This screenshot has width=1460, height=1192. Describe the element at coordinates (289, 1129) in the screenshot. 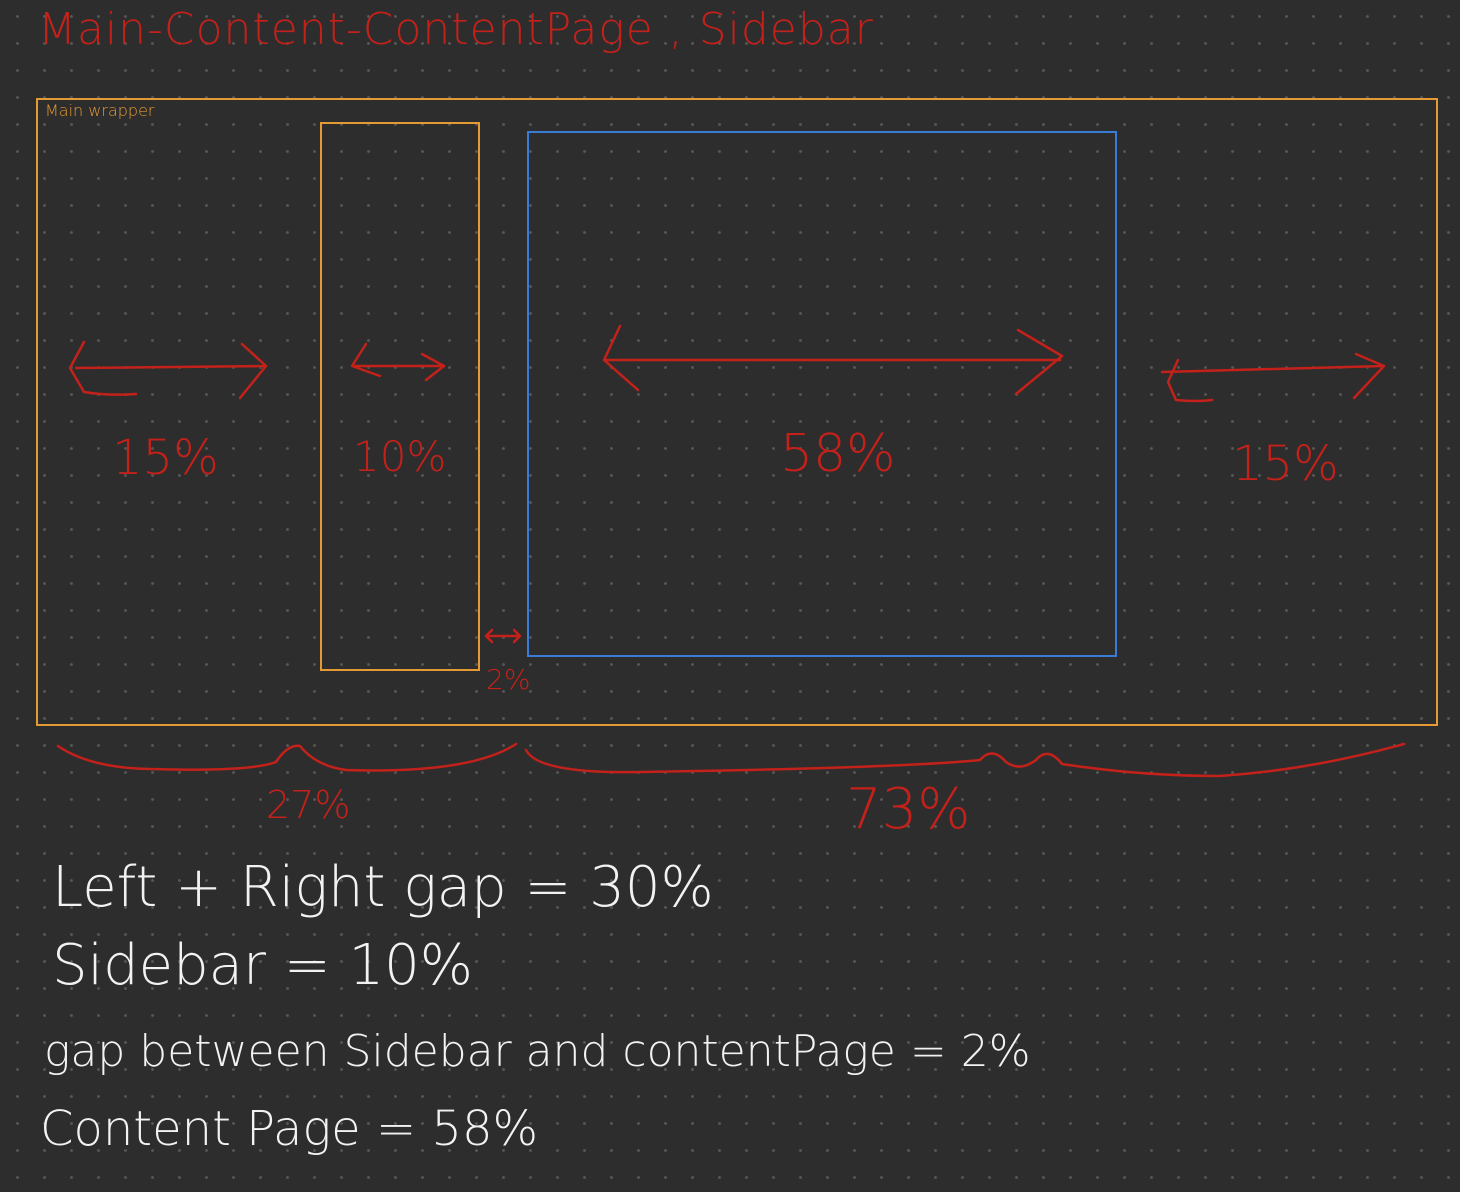

I see `note-content: Content Page = 58%` at that location.